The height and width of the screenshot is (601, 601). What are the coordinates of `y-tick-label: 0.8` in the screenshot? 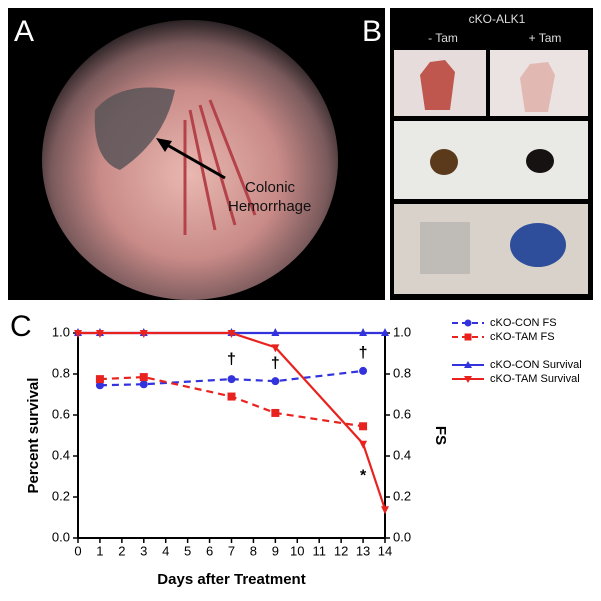 It's located at (61, 372).